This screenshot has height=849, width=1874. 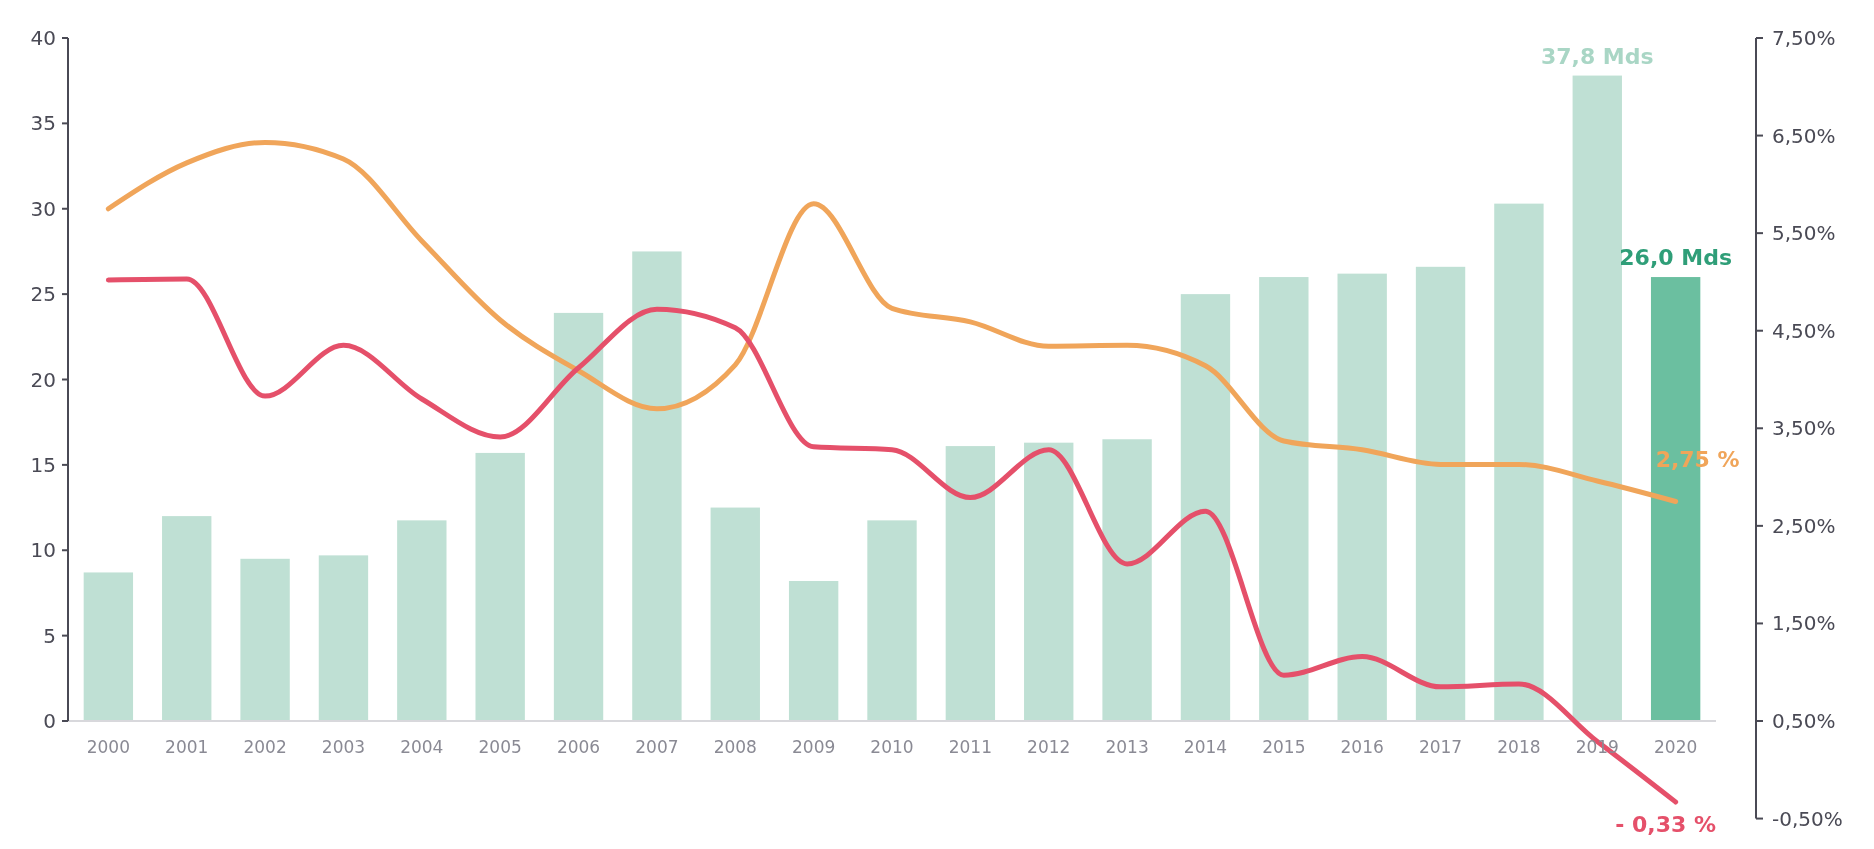 I want to click on x-tick-label: 2004, so click(x=422, y=747).